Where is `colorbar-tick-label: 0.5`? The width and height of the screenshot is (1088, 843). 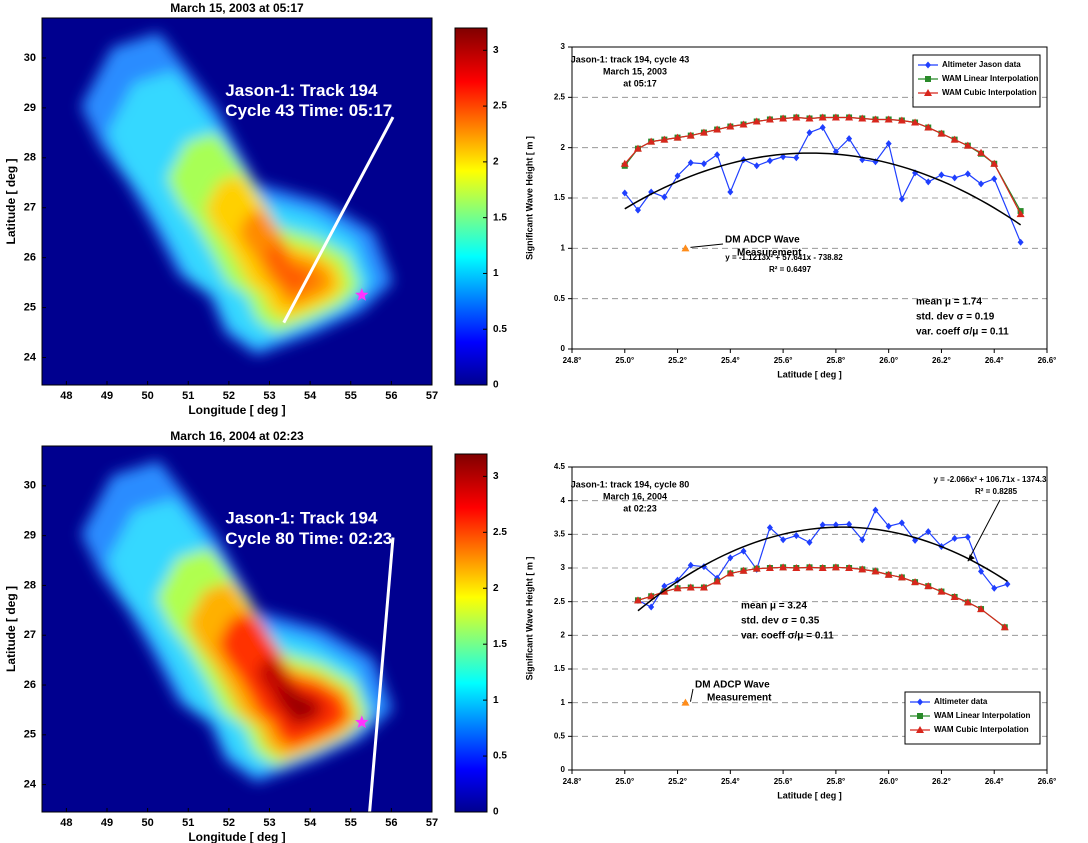
colorbar-tick-label: 0.5 is located at coordinates (500, 329).